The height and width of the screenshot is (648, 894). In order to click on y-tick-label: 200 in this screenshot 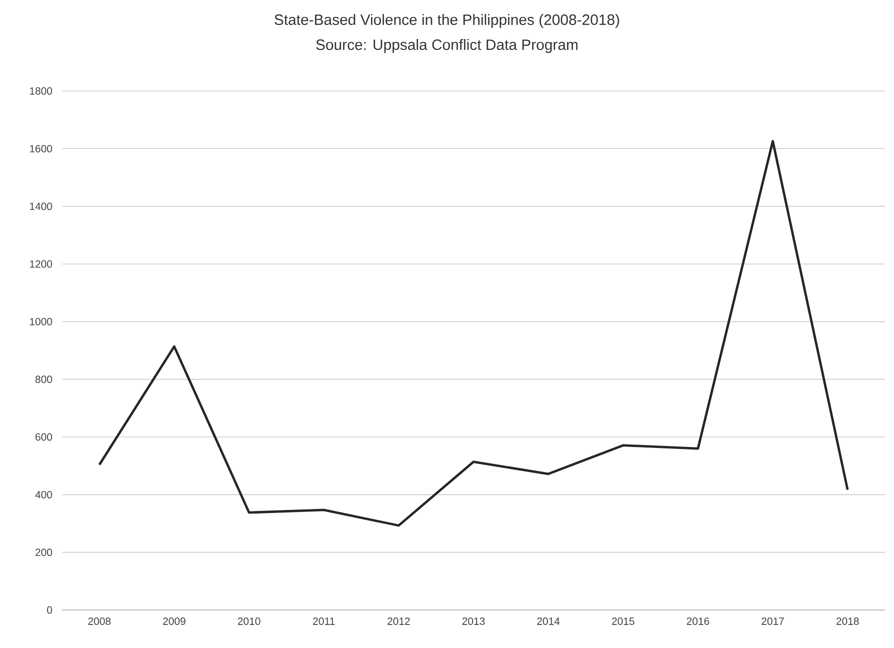, I will do `click(44, 552)`.